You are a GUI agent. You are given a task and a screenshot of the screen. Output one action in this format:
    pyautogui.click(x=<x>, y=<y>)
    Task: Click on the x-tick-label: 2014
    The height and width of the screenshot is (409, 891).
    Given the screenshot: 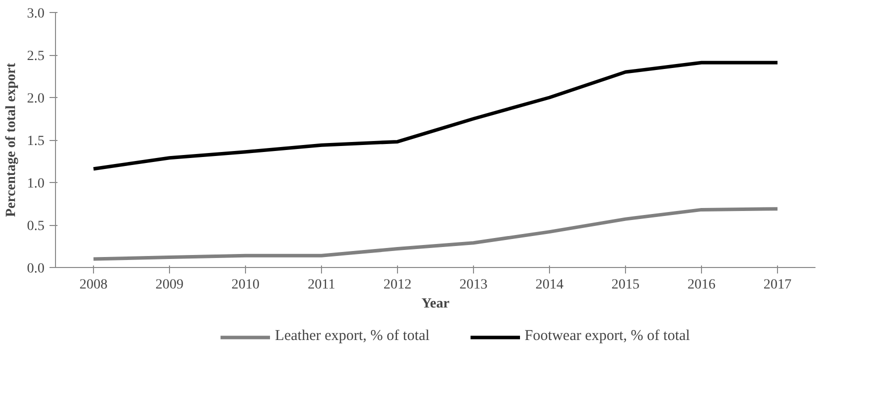 What is the action you would take?
    pyautogui.click(x=550, y=285)
    